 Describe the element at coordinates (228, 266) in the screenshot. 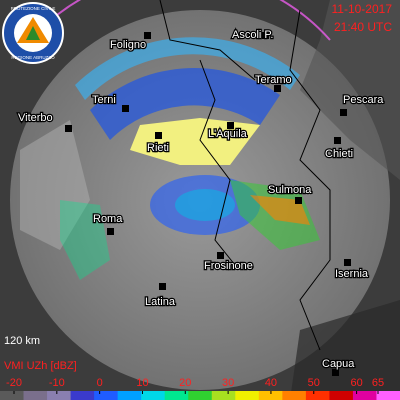

I see `city-label: Frosinone` at that location.